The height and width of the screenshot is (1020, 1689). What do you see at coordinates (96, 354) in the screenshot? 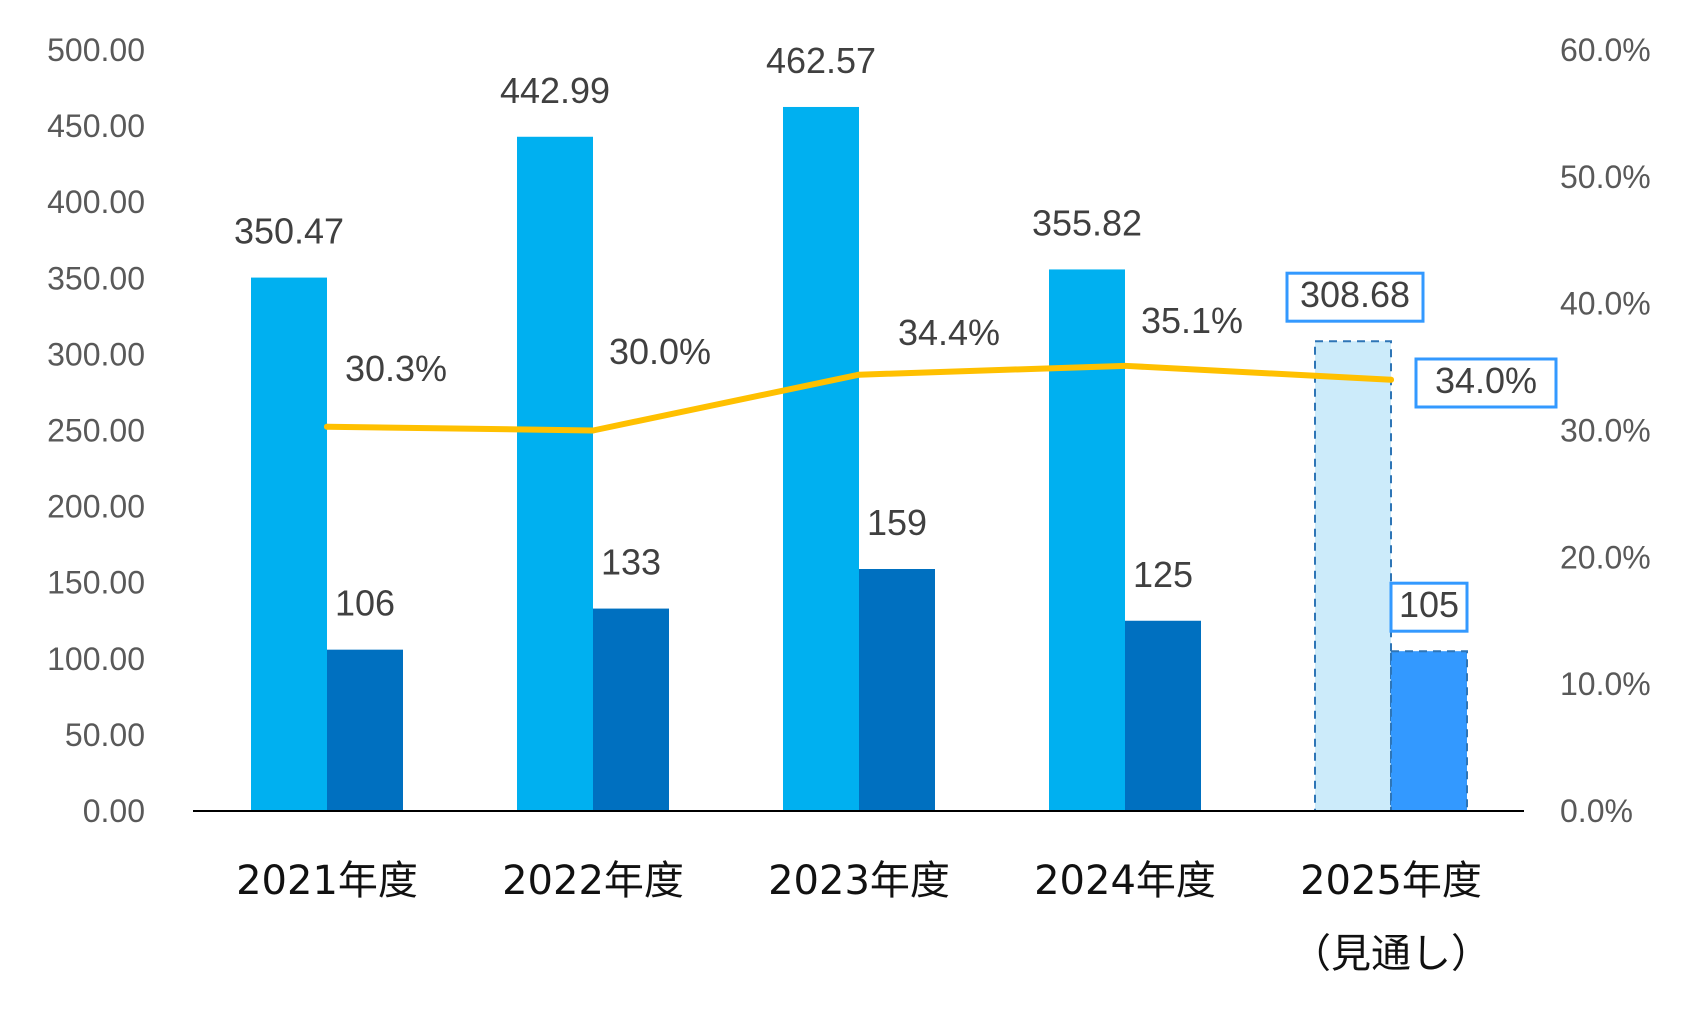
I see `left-tick-label: 300.00` at bounding box center [96, 354].